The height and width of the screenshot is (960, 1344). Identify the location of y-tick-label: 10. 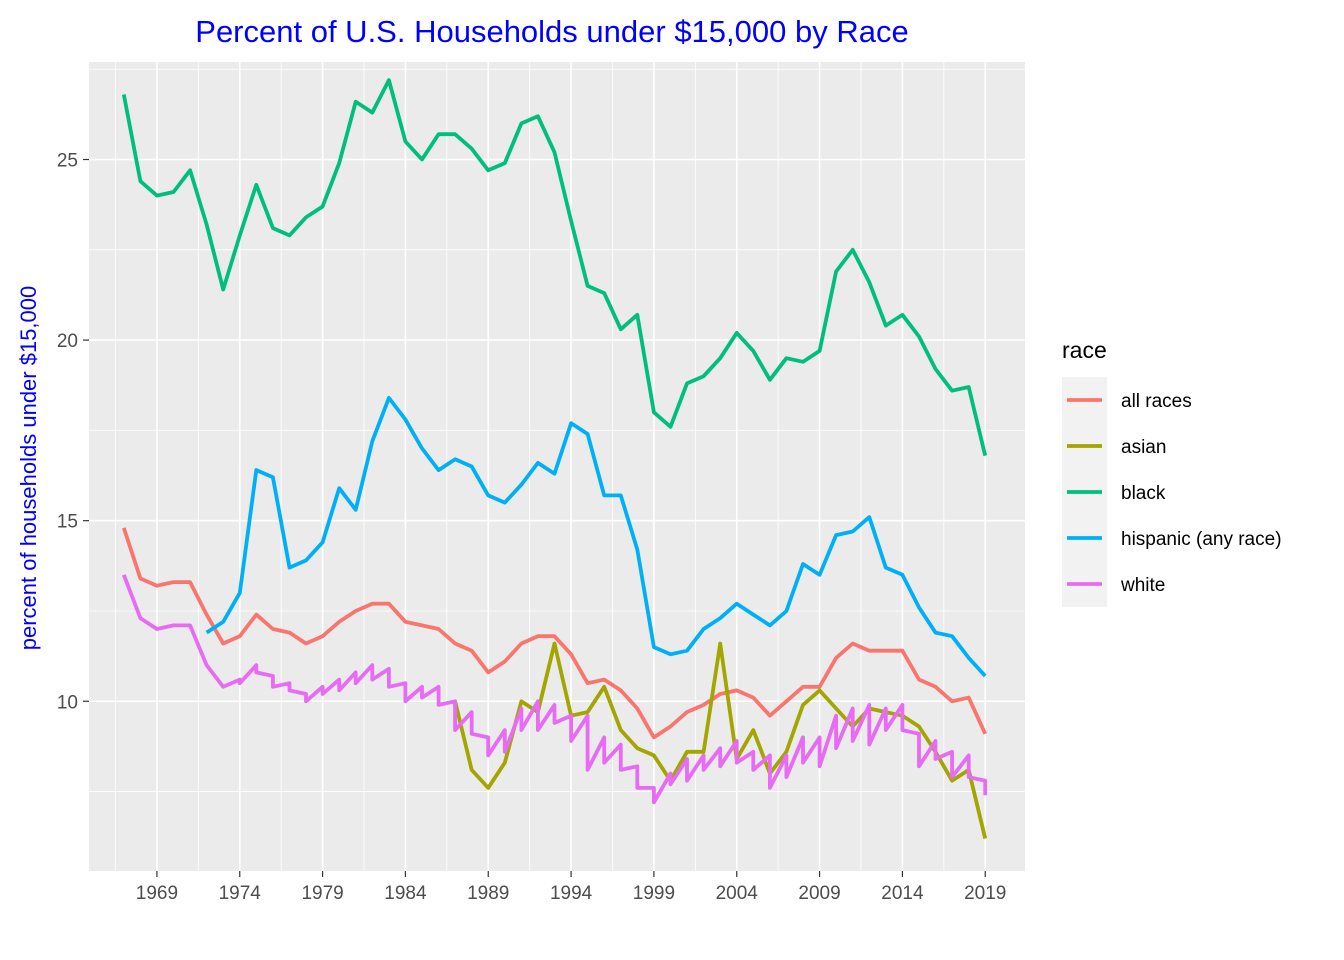
(67, 702).